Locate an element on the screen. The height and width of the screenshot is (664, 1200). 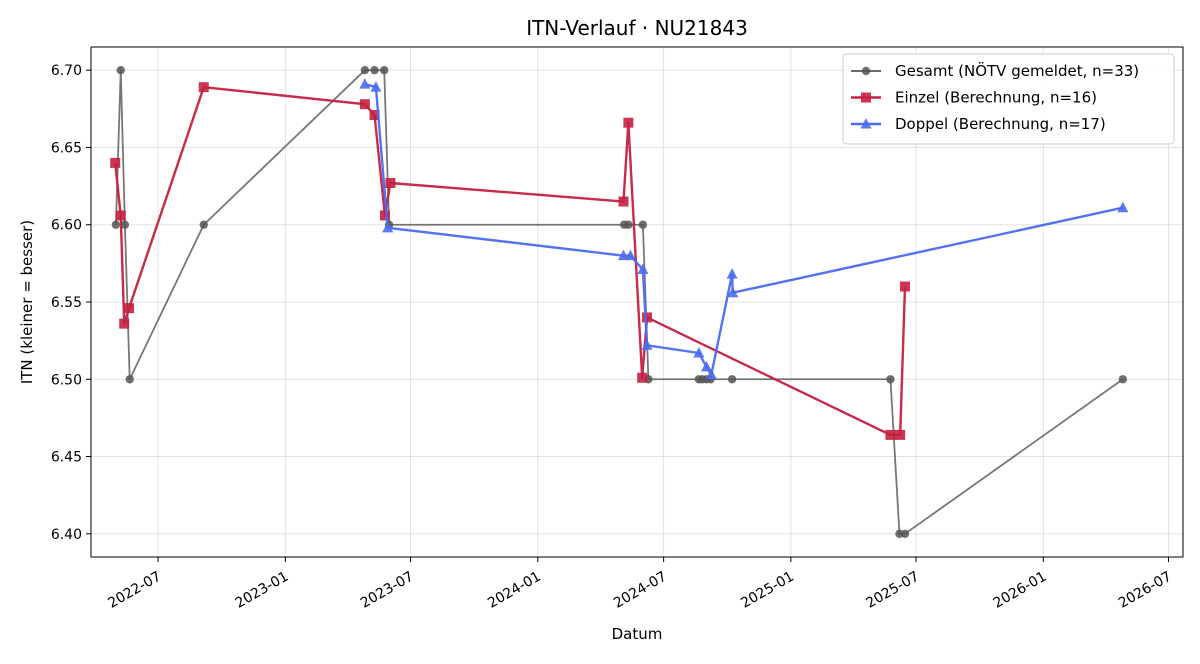
legend-item: Gesamt (NÖTV gemeldet, n=33) is located at coordinates (995, 70).